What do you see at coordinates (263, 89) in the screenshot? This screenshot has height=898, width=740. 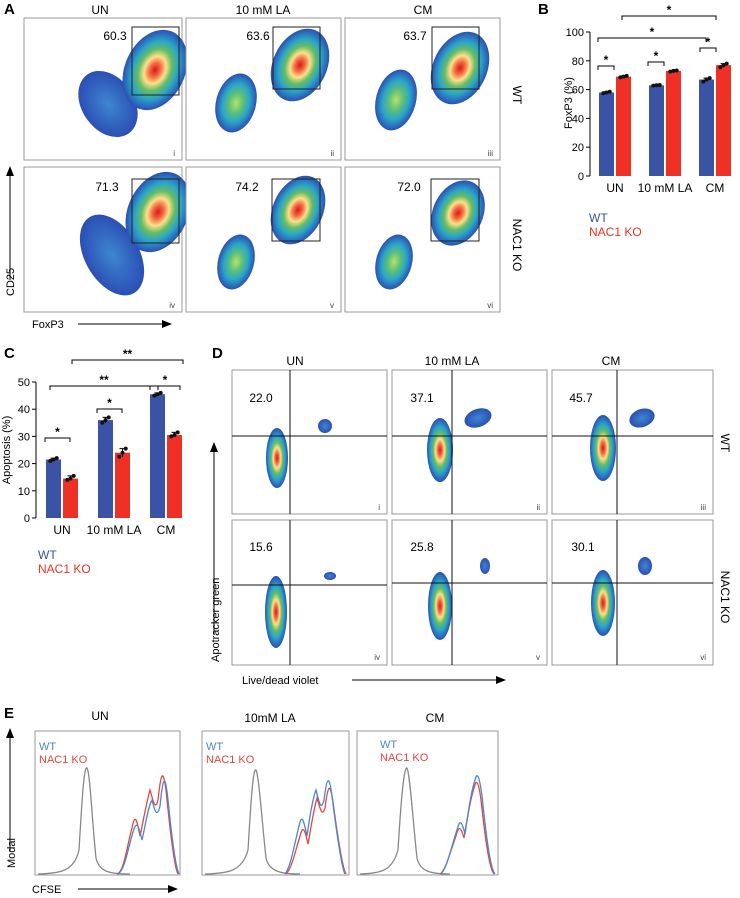 I see `a-plot-la-wt: 63.6 ii` at bounding box center [263, 89].